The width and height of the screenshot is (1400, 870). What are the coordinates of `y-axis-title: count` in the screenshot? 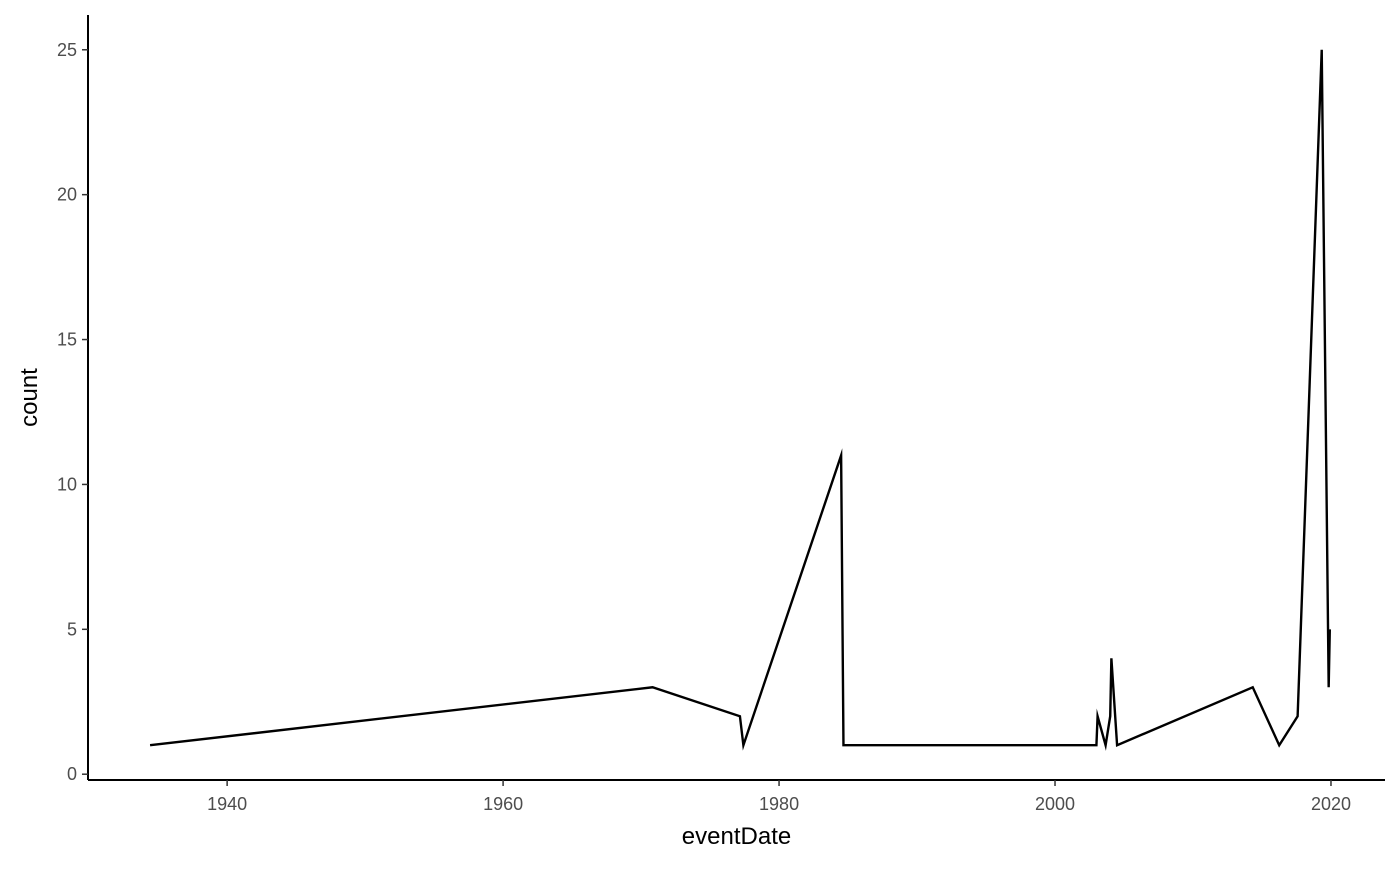 It's located at (29, 397).